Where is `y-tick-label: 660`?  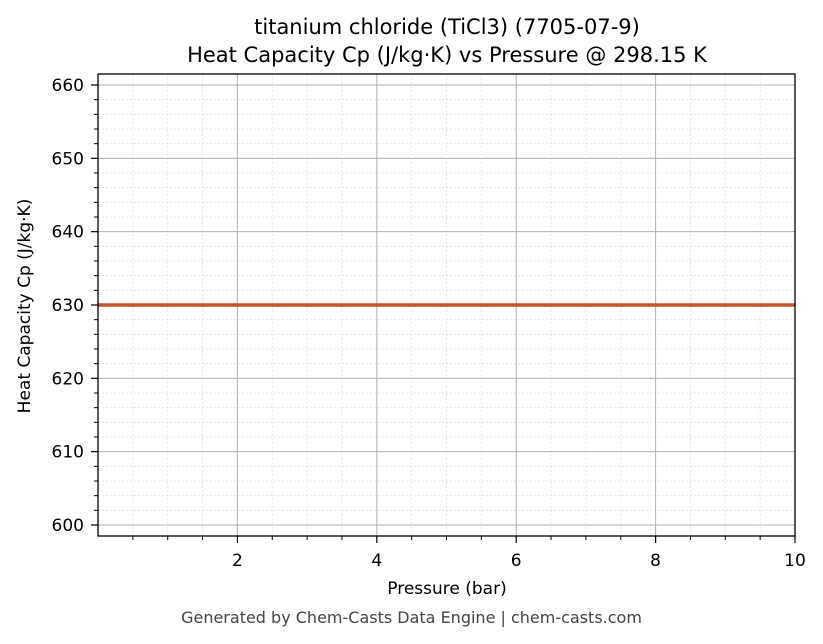 y-tick-label: 660 is located at coordinates (68, 86).